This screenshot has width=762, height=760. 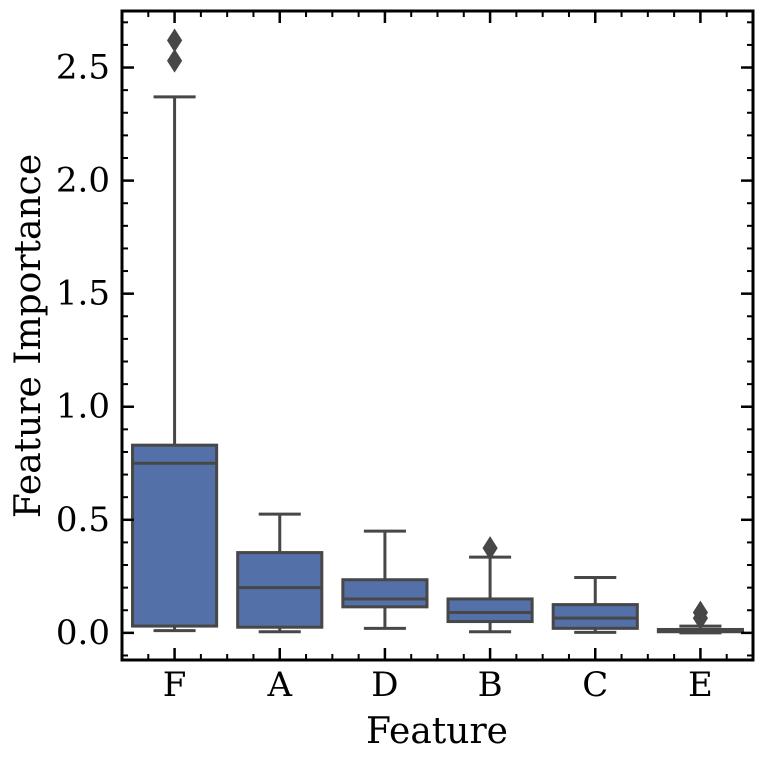 What do you see at coordinates (175, 330) in the screenshot?
I see `box-f` at bounding box center [175, 330].